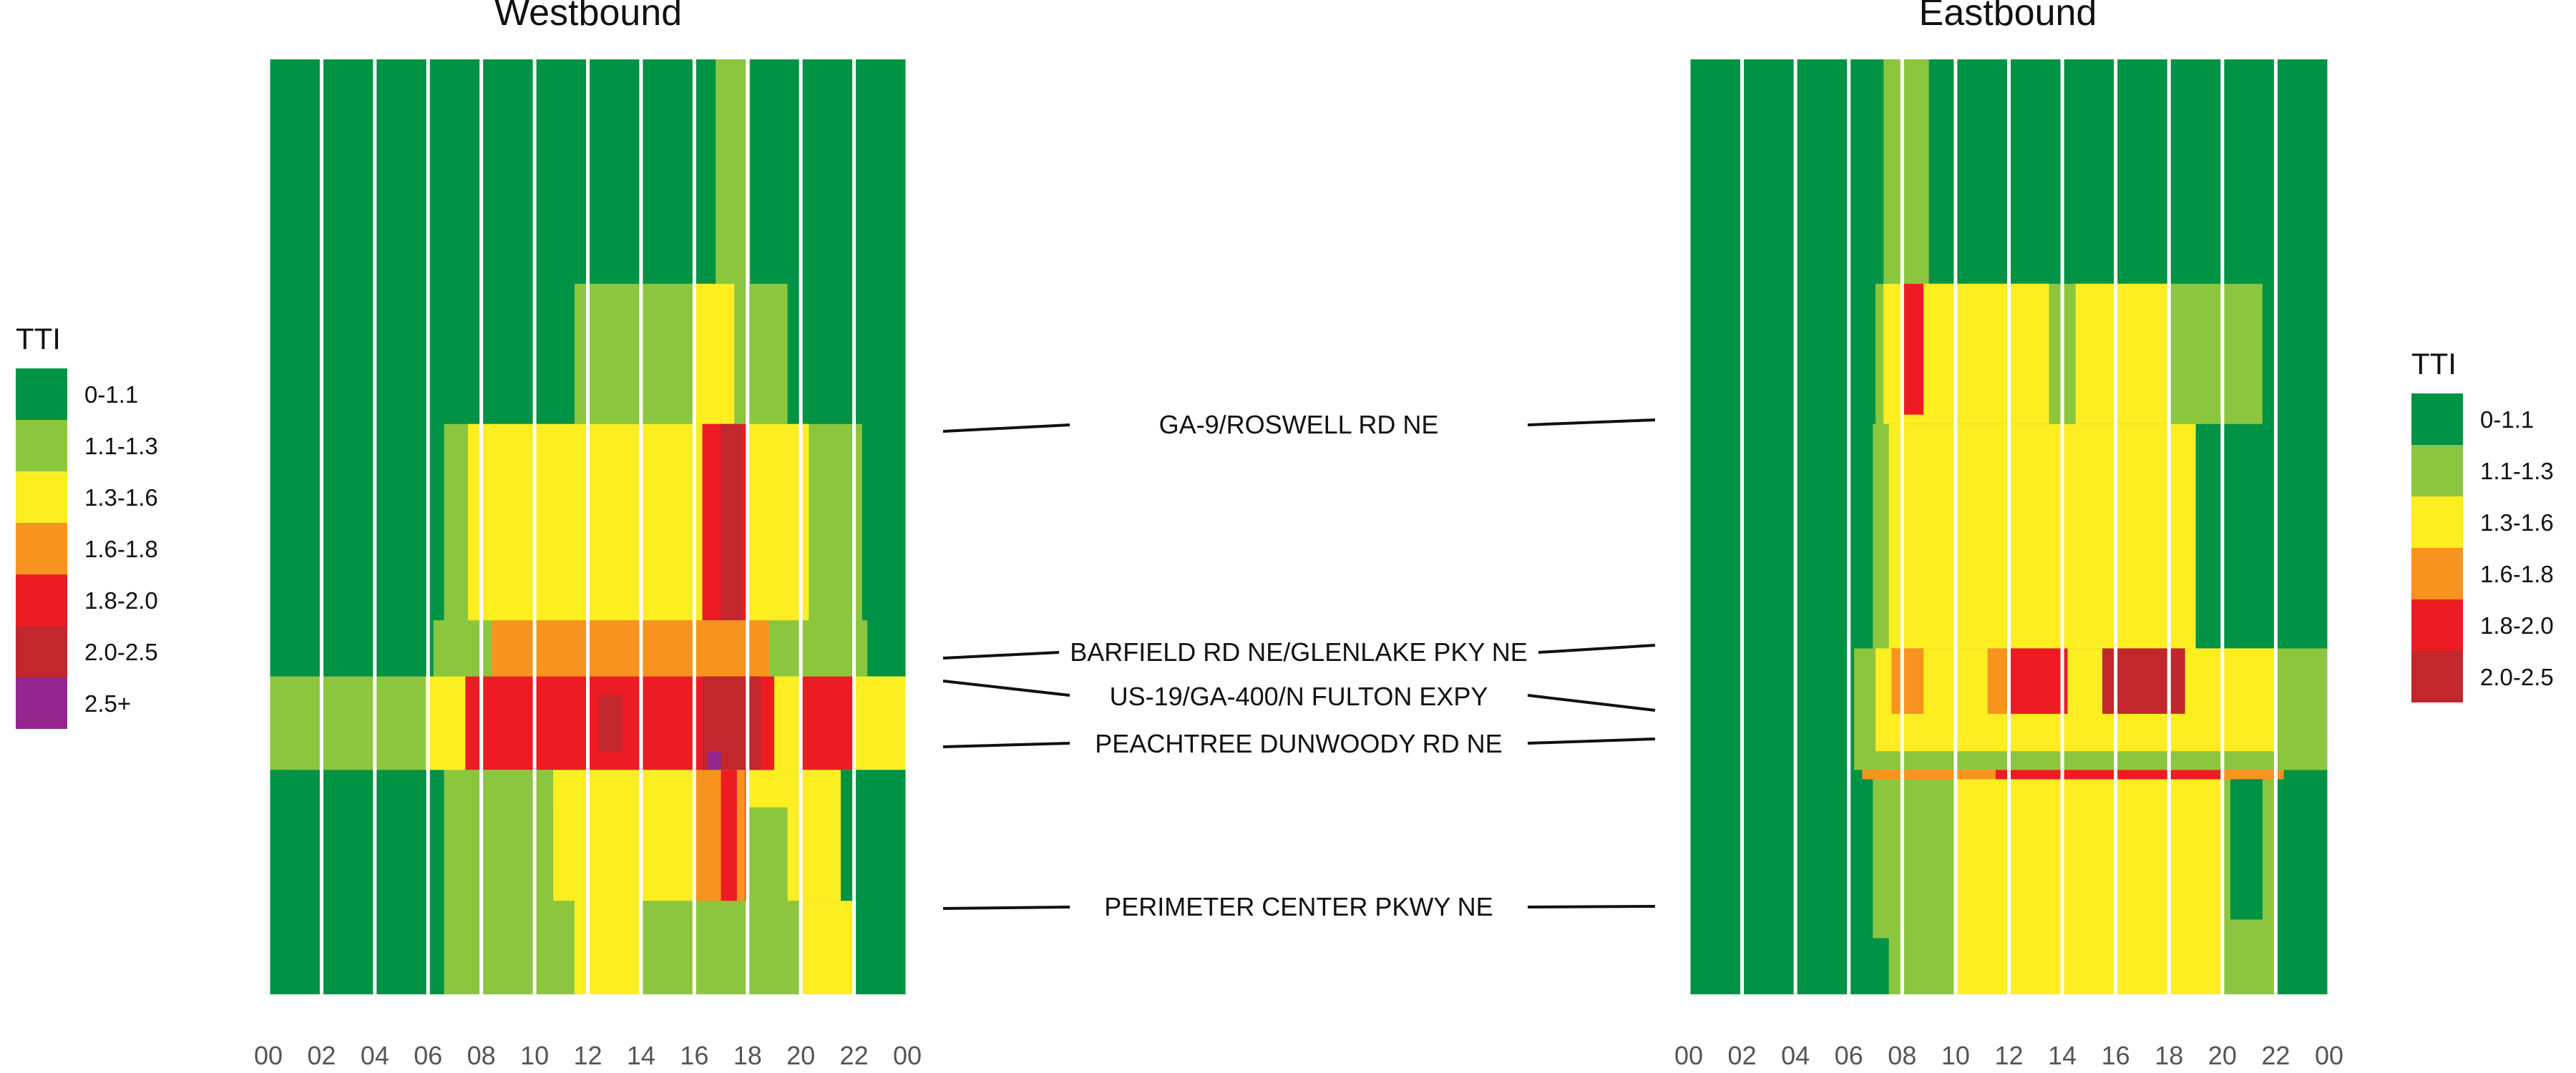  What do you see at coordinates (1299, 696) in the screenshot?
I see `road-label-us19: US-19/GA-400/N FULTON EXPY` at bounding box center [1299, 696].